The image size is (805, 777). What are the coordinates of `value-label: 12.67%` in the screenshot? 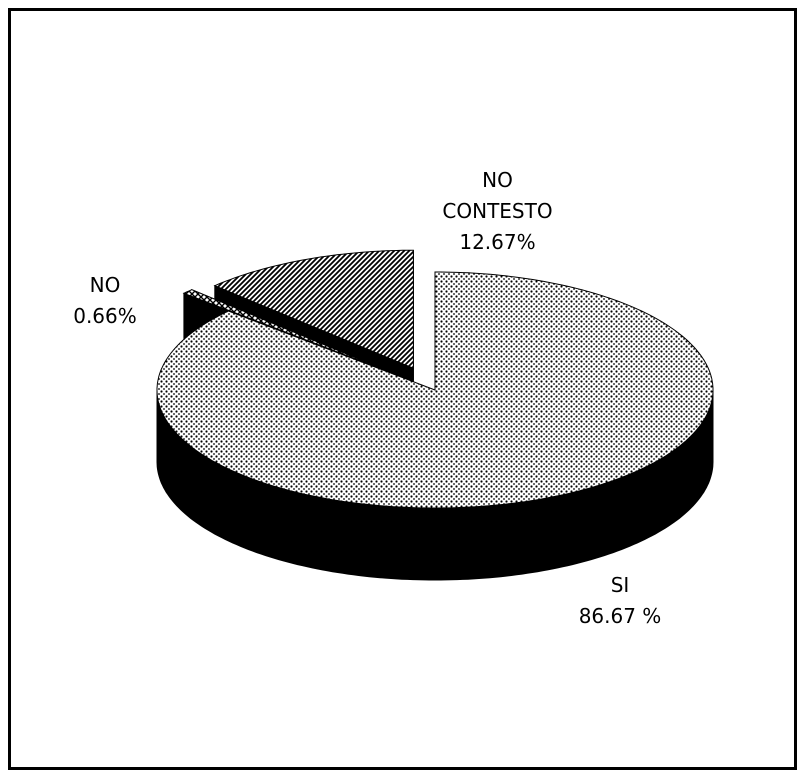 It's located at (497, 242).